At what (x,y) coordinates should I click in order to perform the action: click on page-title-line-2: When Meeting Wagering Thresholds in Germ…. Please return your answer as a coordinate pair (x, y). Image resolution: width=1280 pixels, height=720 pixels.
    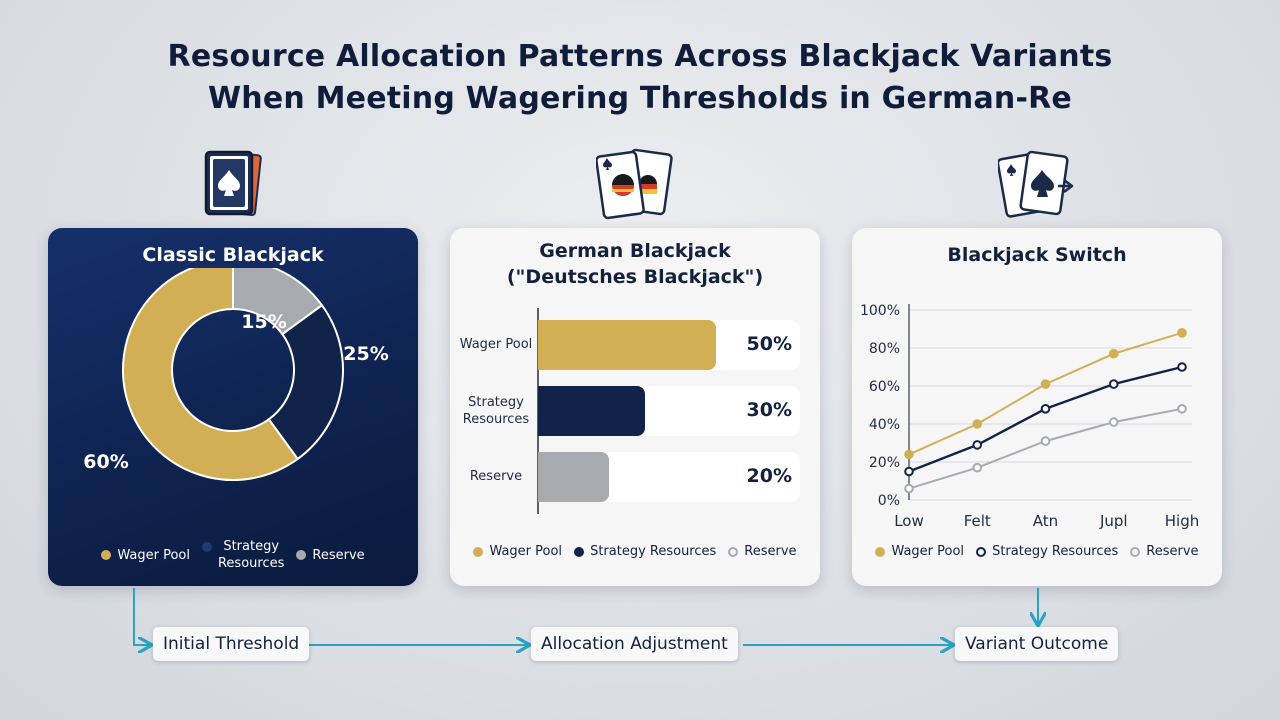
    Looking at the image, I should click on (640, 98).